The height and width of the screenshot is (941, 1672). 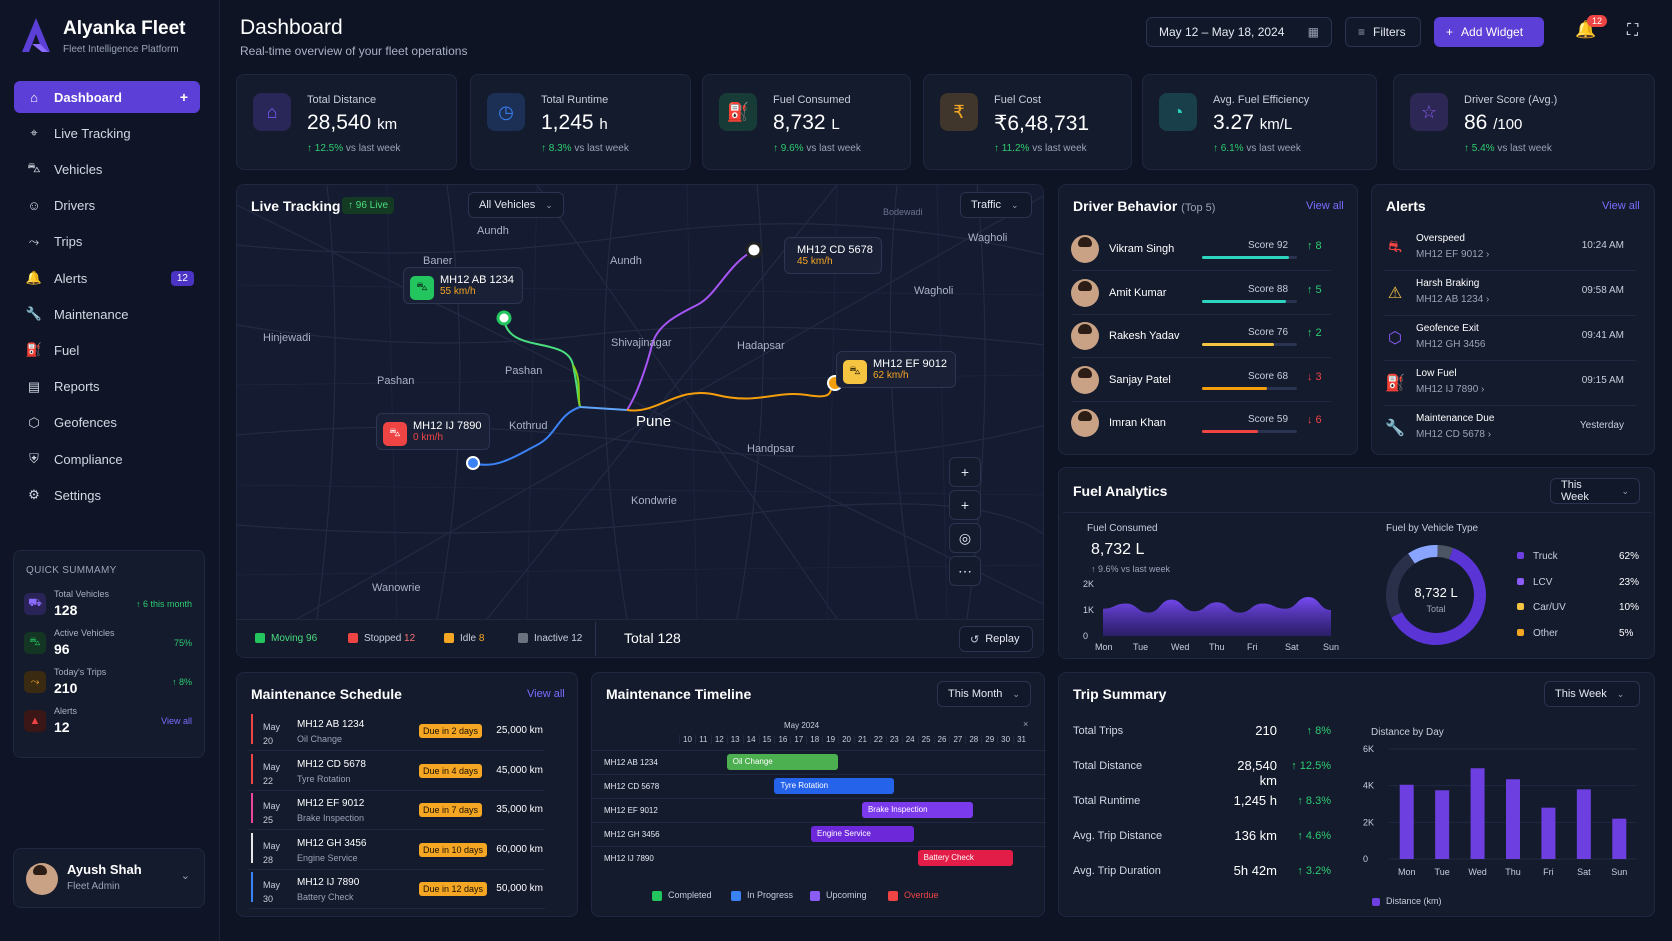 What do you see at coordinates (1489, 32) in the screenshot?
I see `add-widget-button: + Add Widget` at bounding box center [1489, 32].